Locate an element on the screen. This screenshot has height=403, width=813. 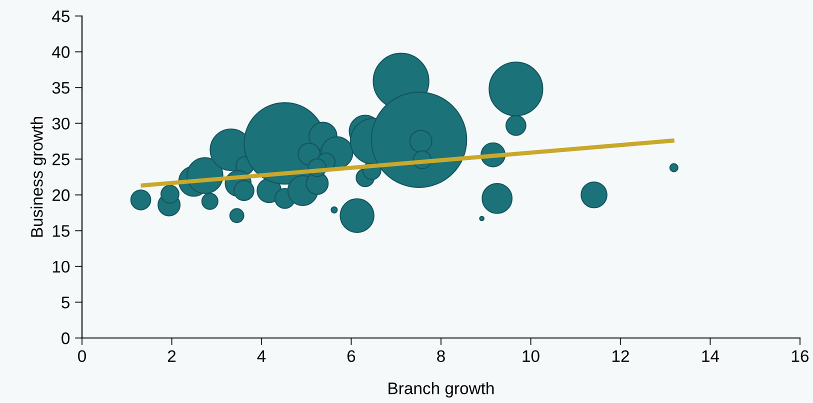
x-tick-label: 6 is located at coordinates (351, 356).